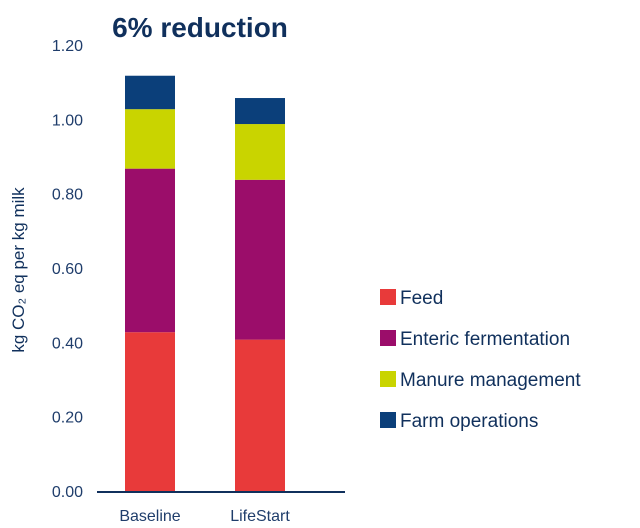  I want to click on x-tick-label: LifeStart, so click(260, 516).